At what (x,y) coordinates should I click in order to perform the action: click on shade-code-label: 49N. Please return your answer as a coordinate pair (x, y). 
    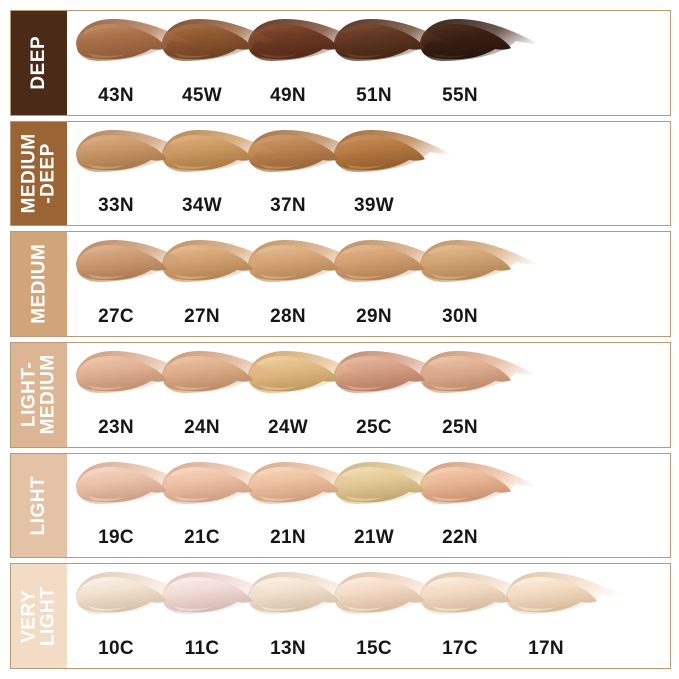
    Looking at the image, I should click on (288, 95).